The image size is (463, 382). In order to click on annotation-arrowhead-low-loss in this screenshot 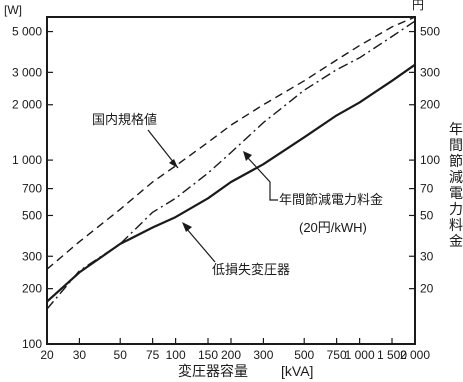, I will do `click(187, 227)`.